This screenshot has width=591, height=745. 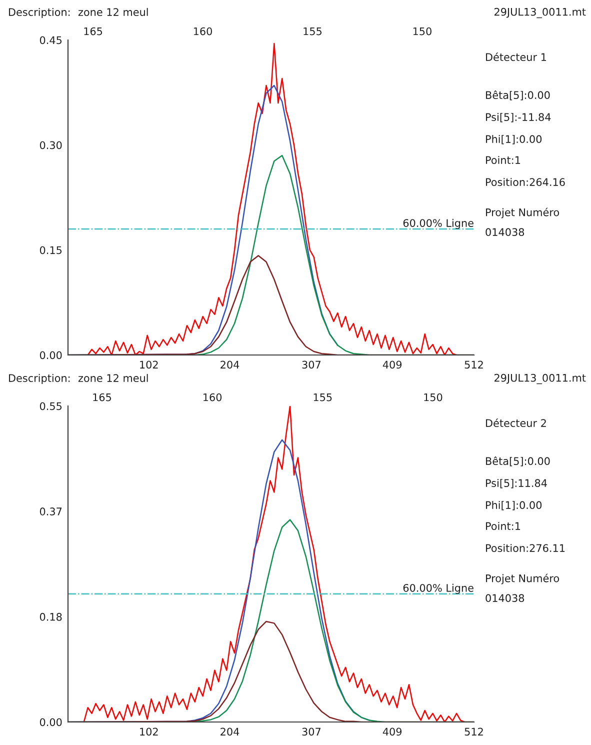 I want to click on y-tick-label: 0.30, so click(x=51, y=145).